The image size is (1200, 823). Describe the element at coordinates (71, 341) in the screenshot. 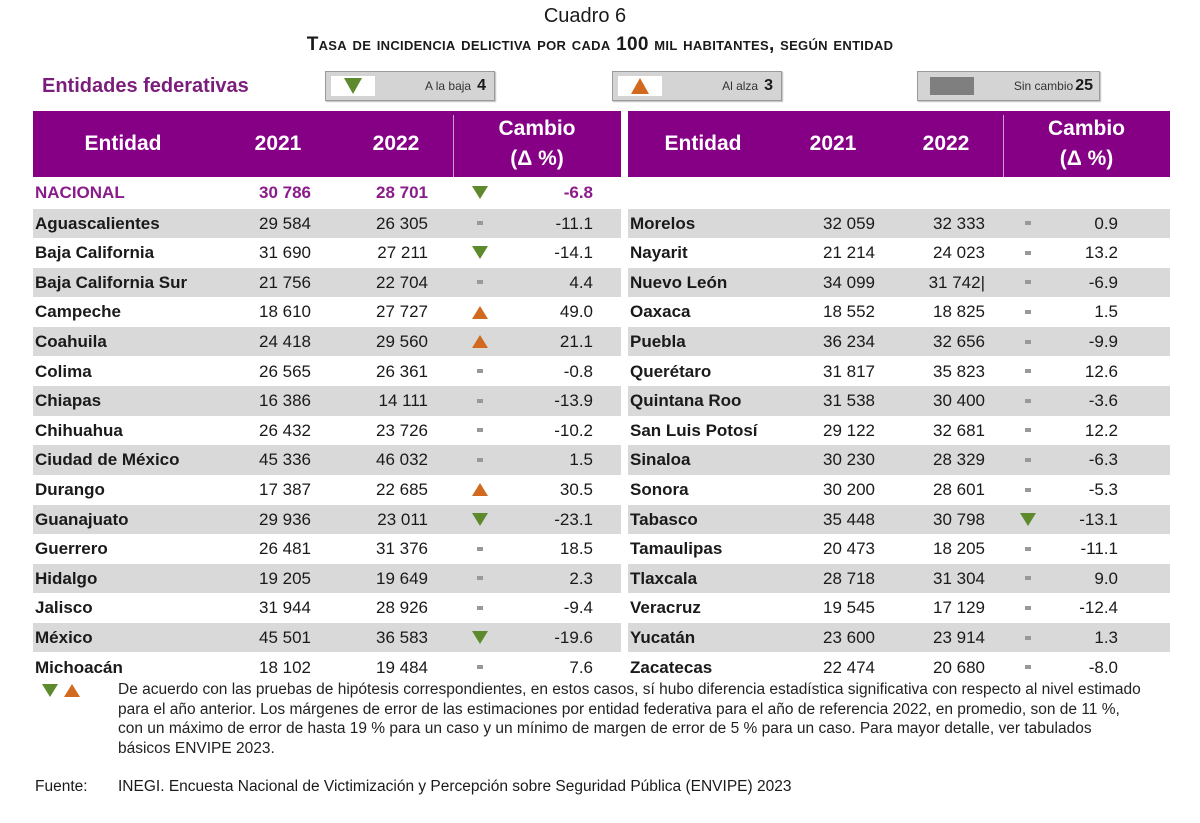

I see `entity-name: Coahuila` at that location.